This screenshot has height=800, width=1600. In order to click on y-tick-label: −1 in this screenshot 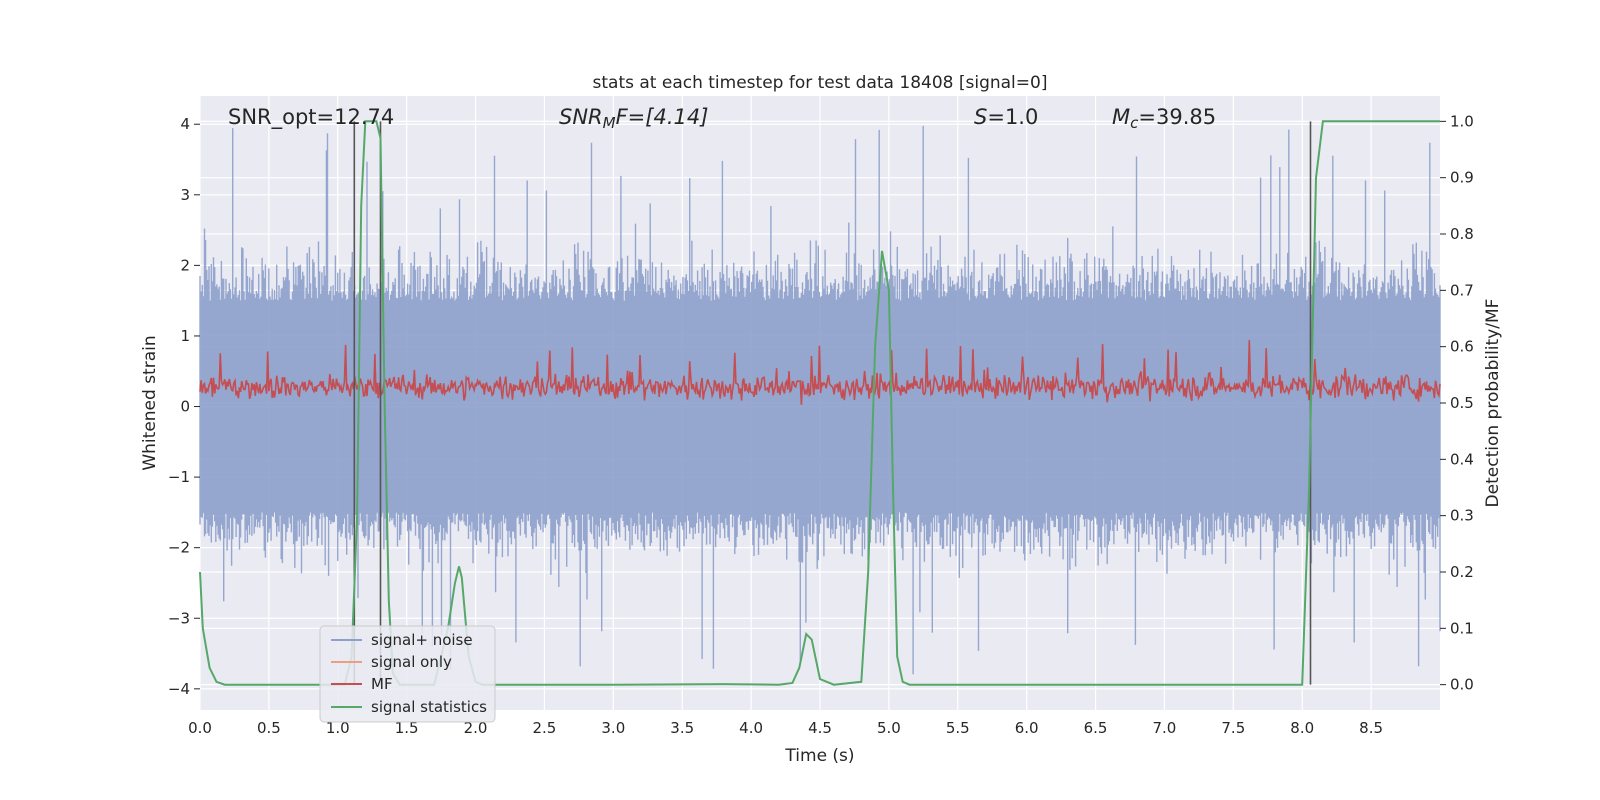, I will do `click(179, 477)`.